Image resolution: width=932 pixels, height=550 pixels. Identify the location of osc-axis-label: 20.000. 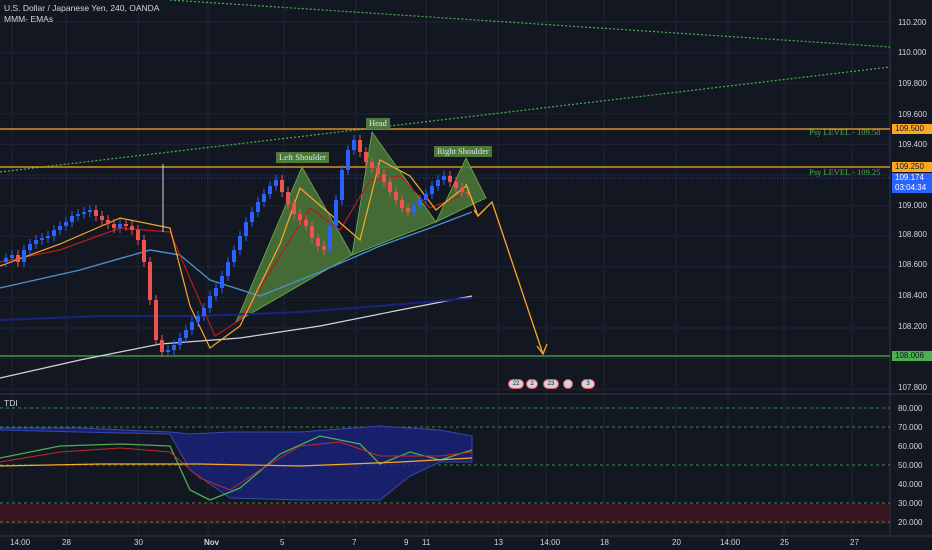
(910, 522).